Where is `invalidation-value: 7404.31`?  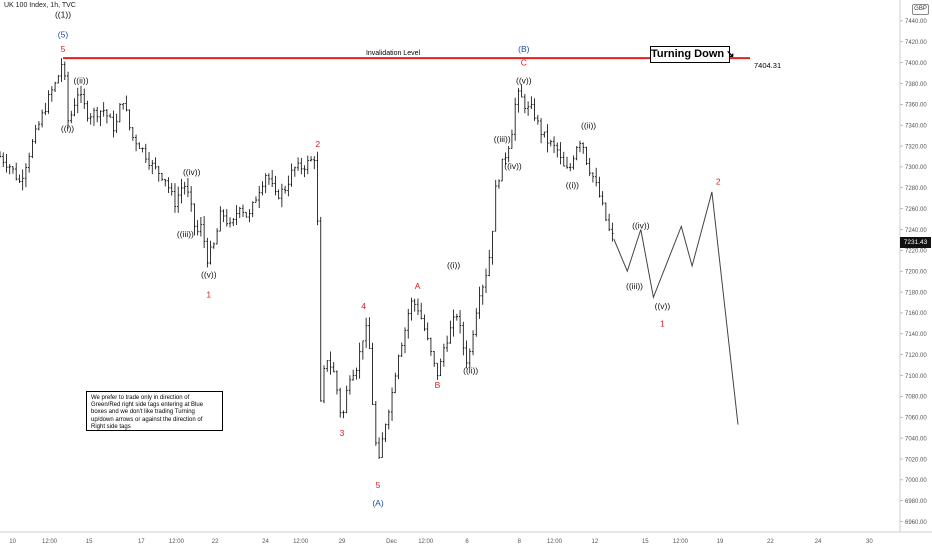
invalidation-value: 7404.31 is located at coordinates (768, 65).